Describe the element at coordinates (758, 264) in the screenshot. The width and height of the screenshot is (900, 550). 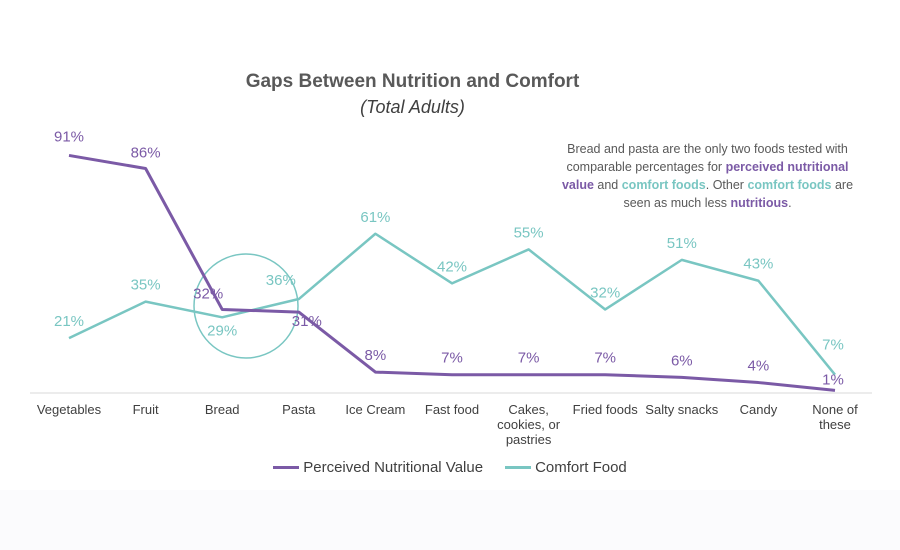
I see `data-label-comfort: 43%` at that location.